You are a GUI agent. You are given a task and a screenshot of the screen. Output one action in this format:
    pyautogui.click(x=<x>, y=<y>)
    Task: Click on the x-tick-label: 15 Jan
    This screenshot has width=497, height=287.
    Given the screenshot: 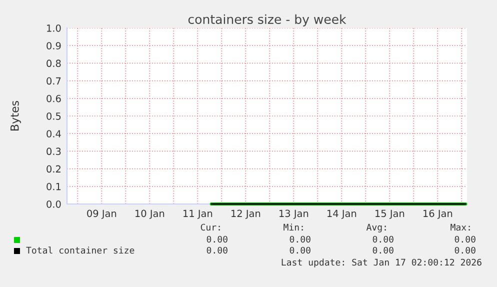 What is the action you would take?
    pyautogui.click(x=390, y=214)
    